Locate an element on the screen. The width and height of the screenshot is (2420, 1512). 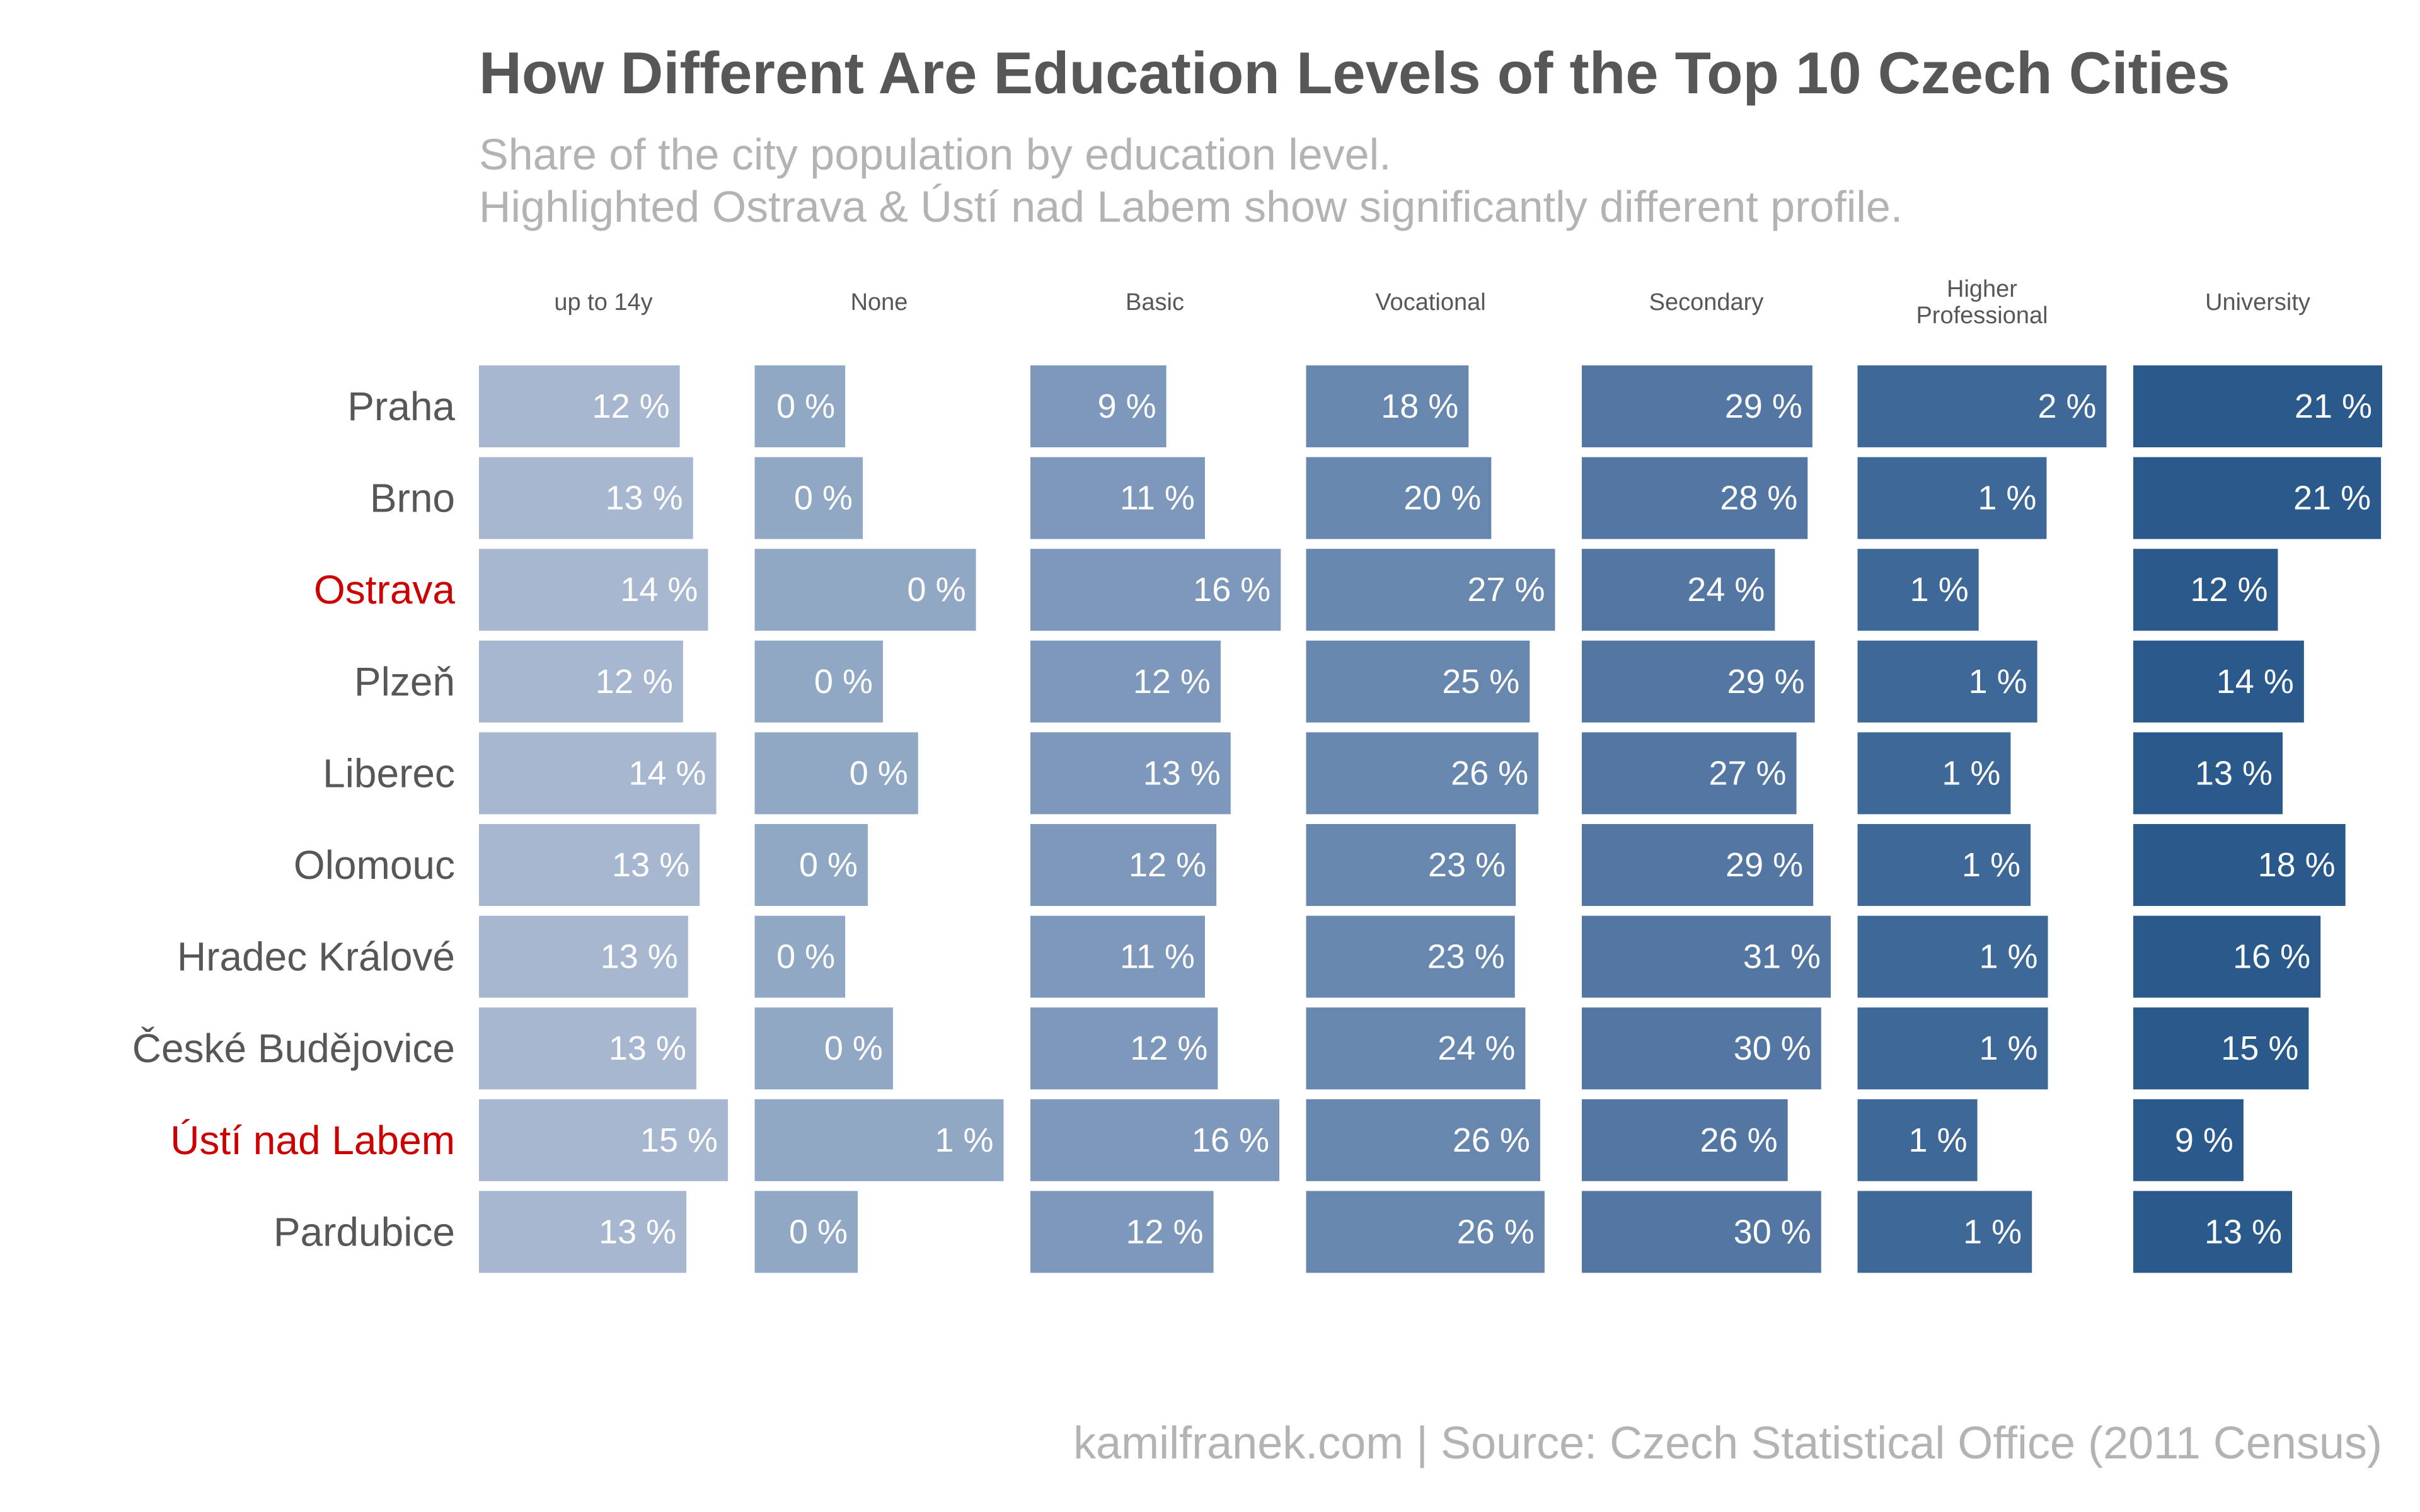
bar-basic-ceske-budejovice is located at coordinates (1124, 1048).